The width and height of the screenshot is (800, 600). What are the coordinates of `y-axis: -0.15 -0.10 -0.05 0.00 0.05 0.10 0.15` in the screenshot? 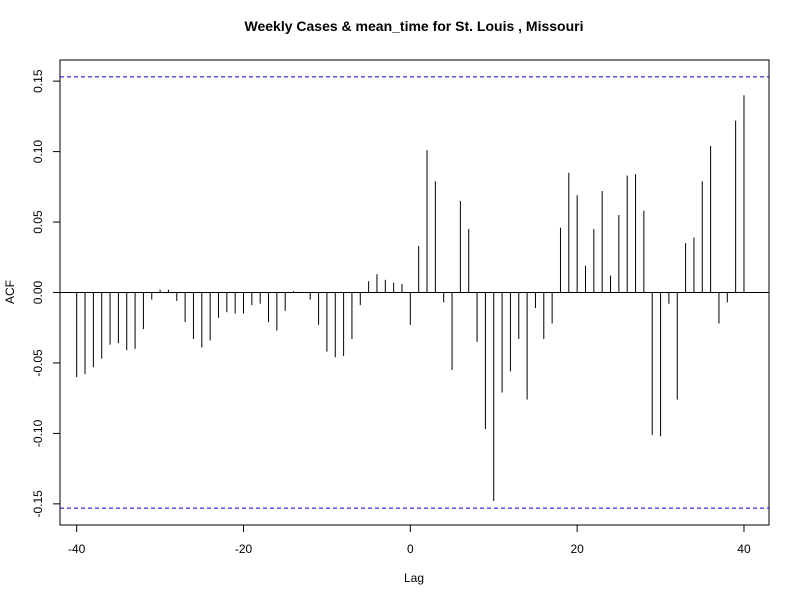 It's located at (46, 293).